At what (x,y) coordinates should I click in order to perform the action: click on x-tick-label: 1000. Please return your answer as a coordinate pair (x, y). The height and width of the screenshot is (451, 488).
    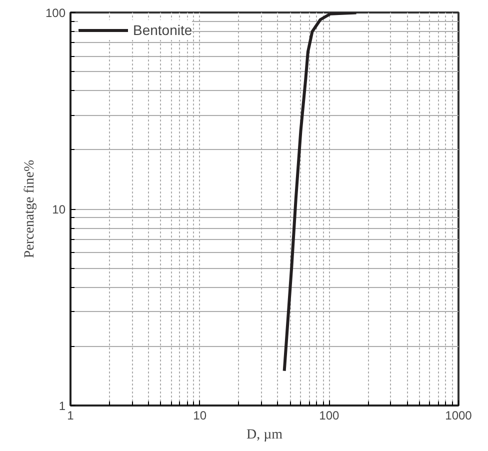
    Looking at the image, I should click on (458, 415).